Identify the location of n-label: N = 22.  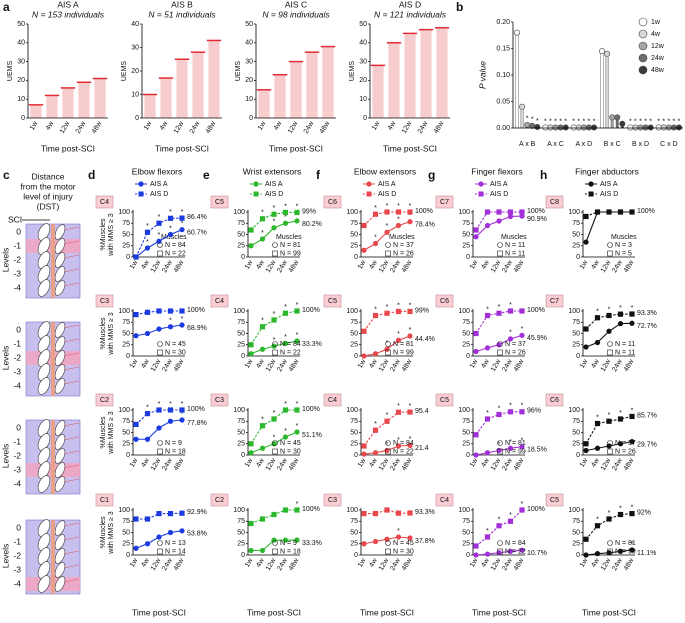
(515, 551).